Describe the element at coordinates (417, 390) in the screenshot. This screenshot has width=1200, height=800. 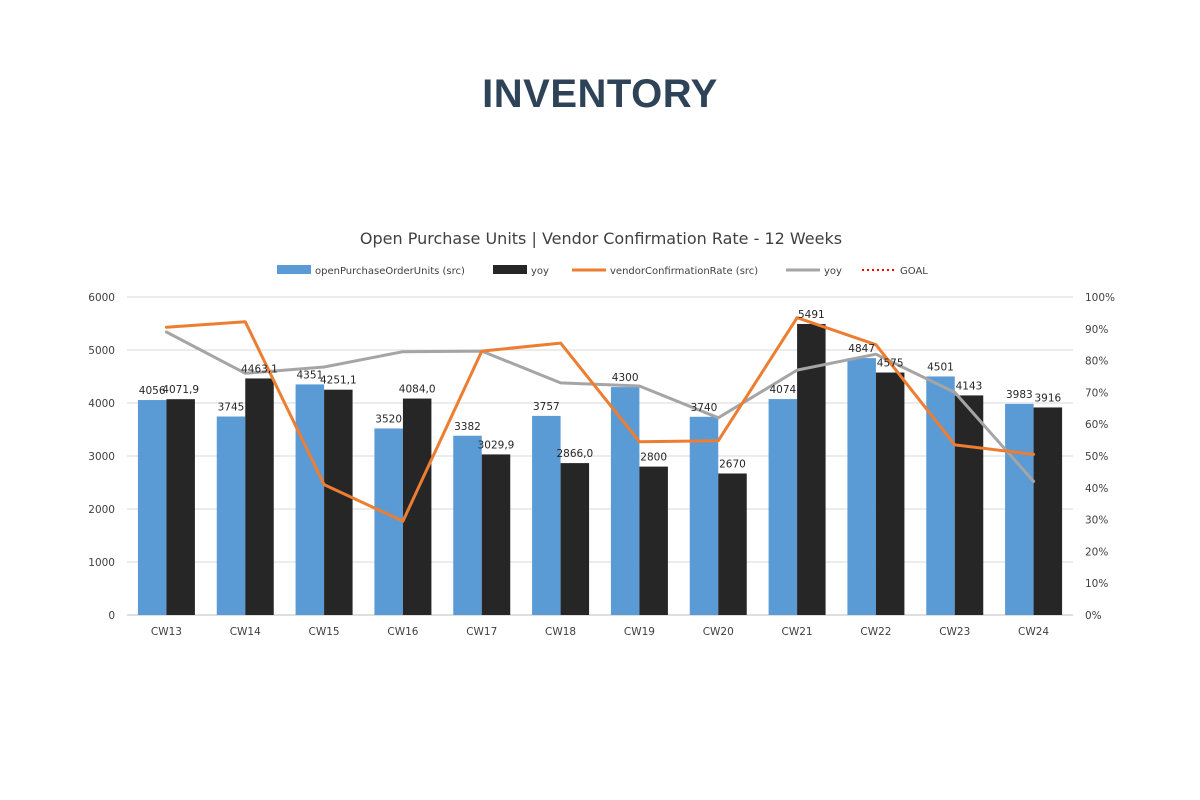
I see `bar-label: 4084,0` at that location.